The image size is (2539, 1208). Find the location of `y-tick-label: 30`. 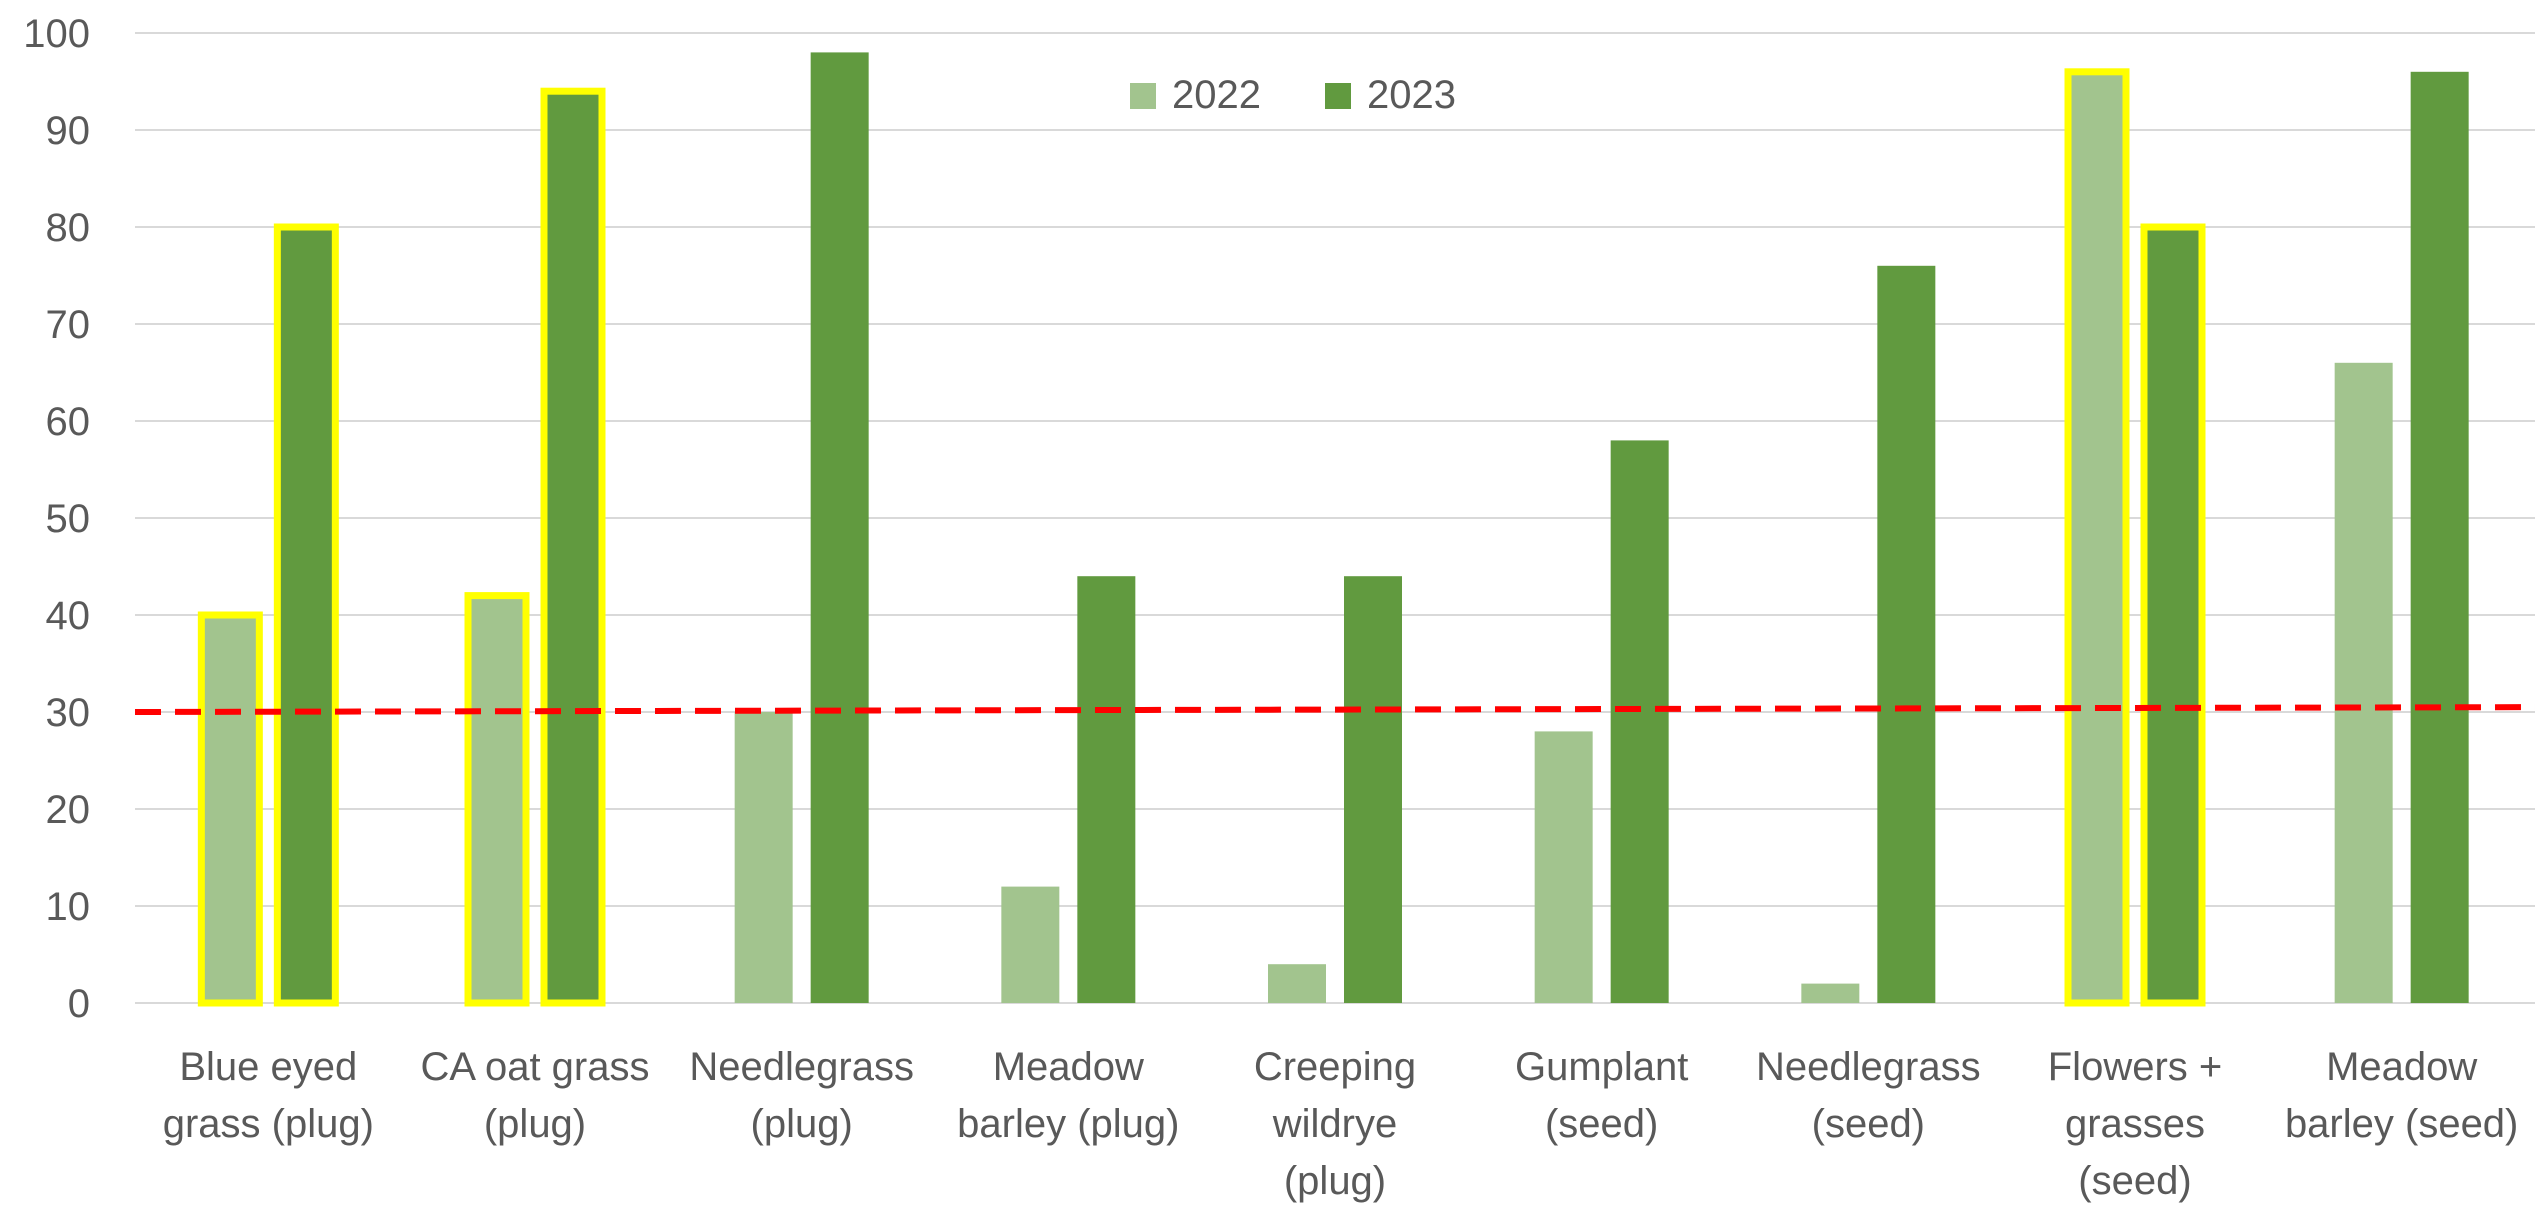

y-tick-label: 30 is located at coordinates (68, 713).